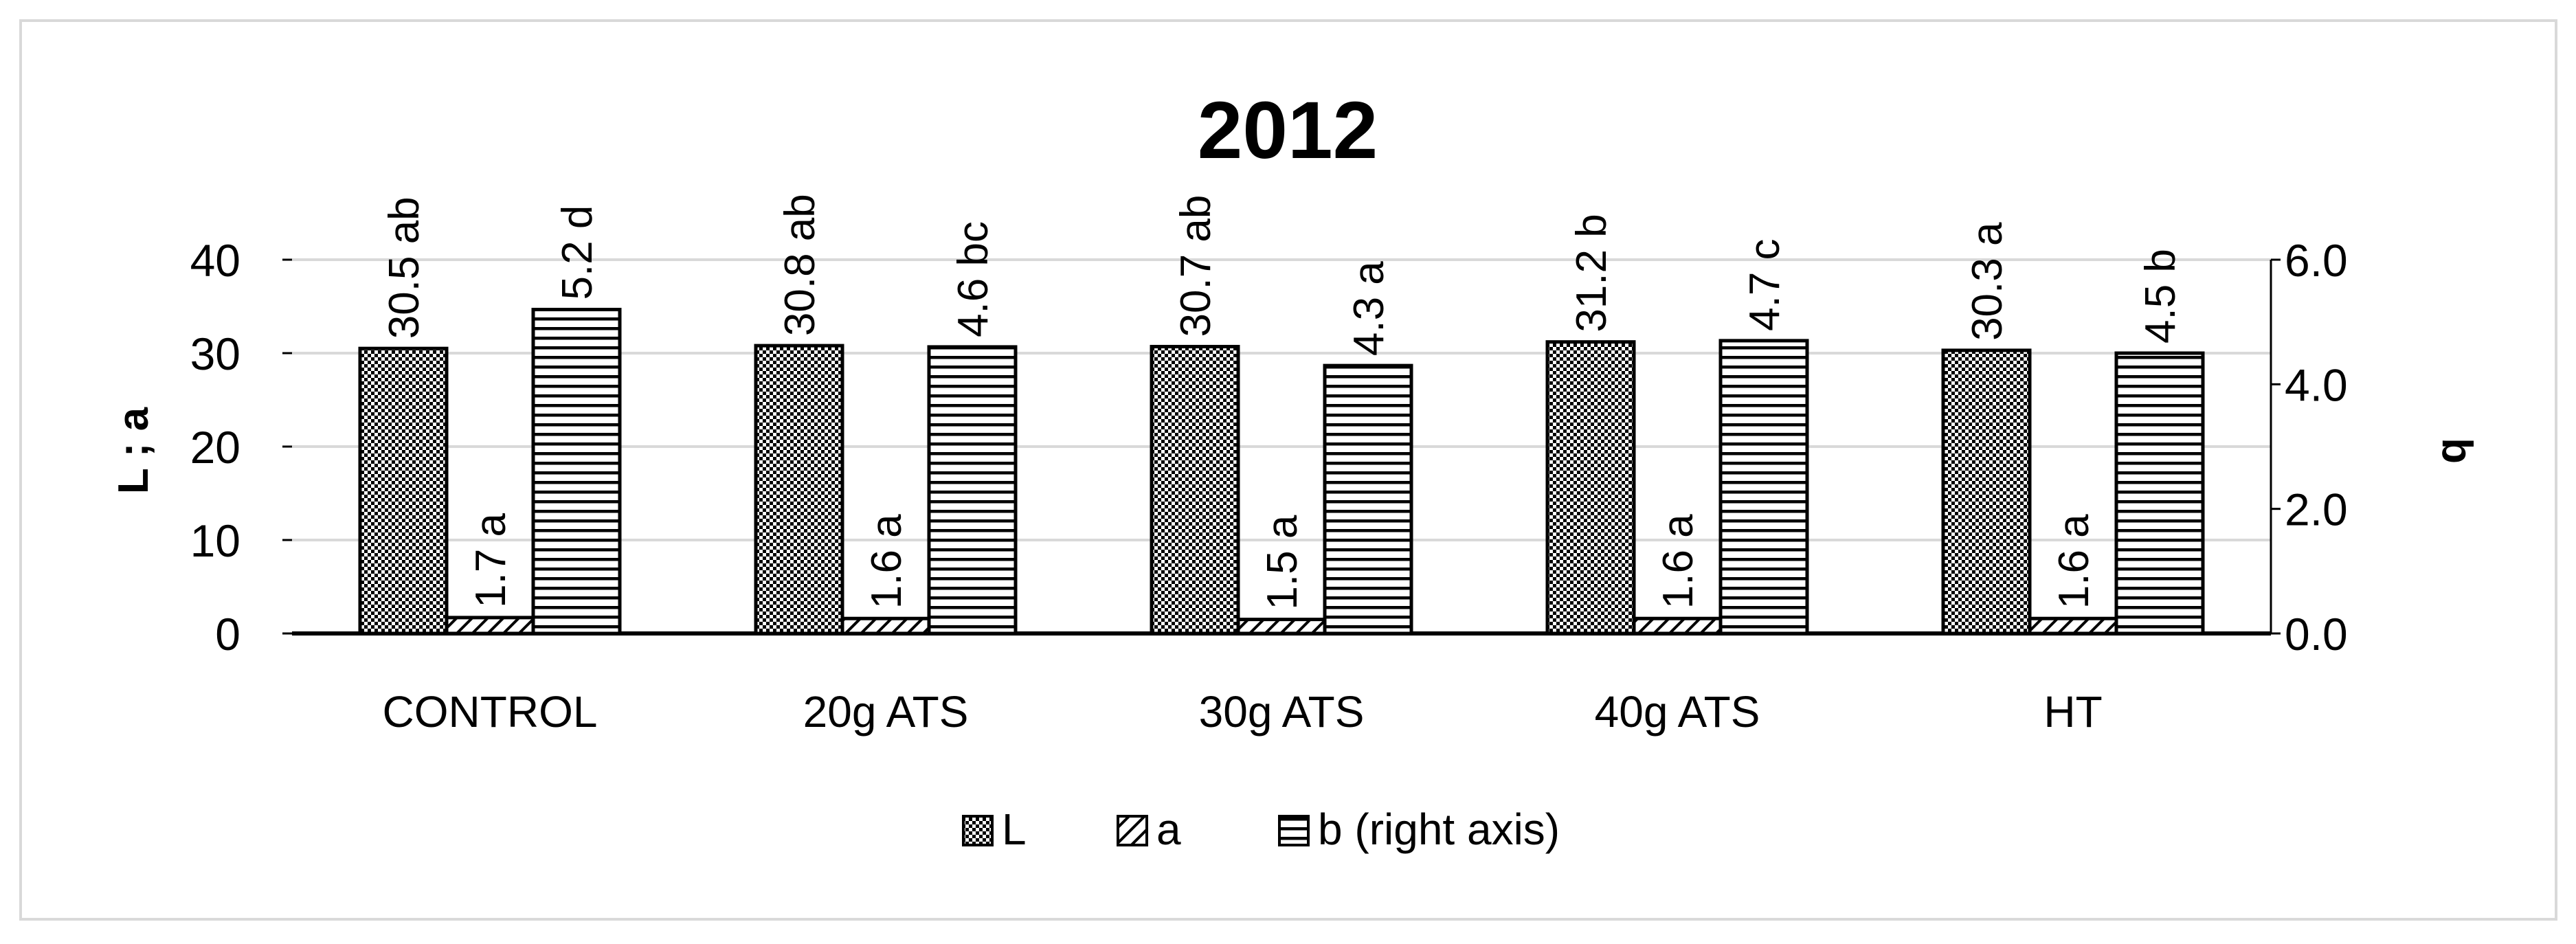  Describe the element at coordinates (577, 252) in the screenshot. I see `data-label: 5.2 d` at that location.